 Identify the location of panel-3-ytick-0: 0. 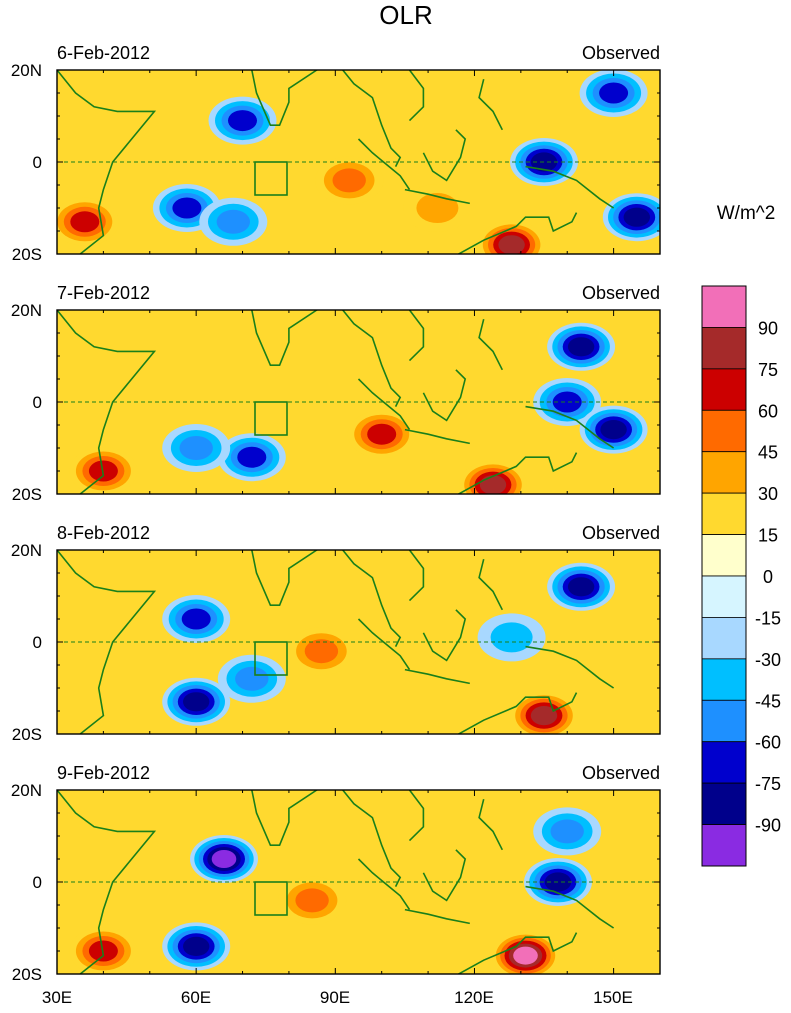
(37, 882).